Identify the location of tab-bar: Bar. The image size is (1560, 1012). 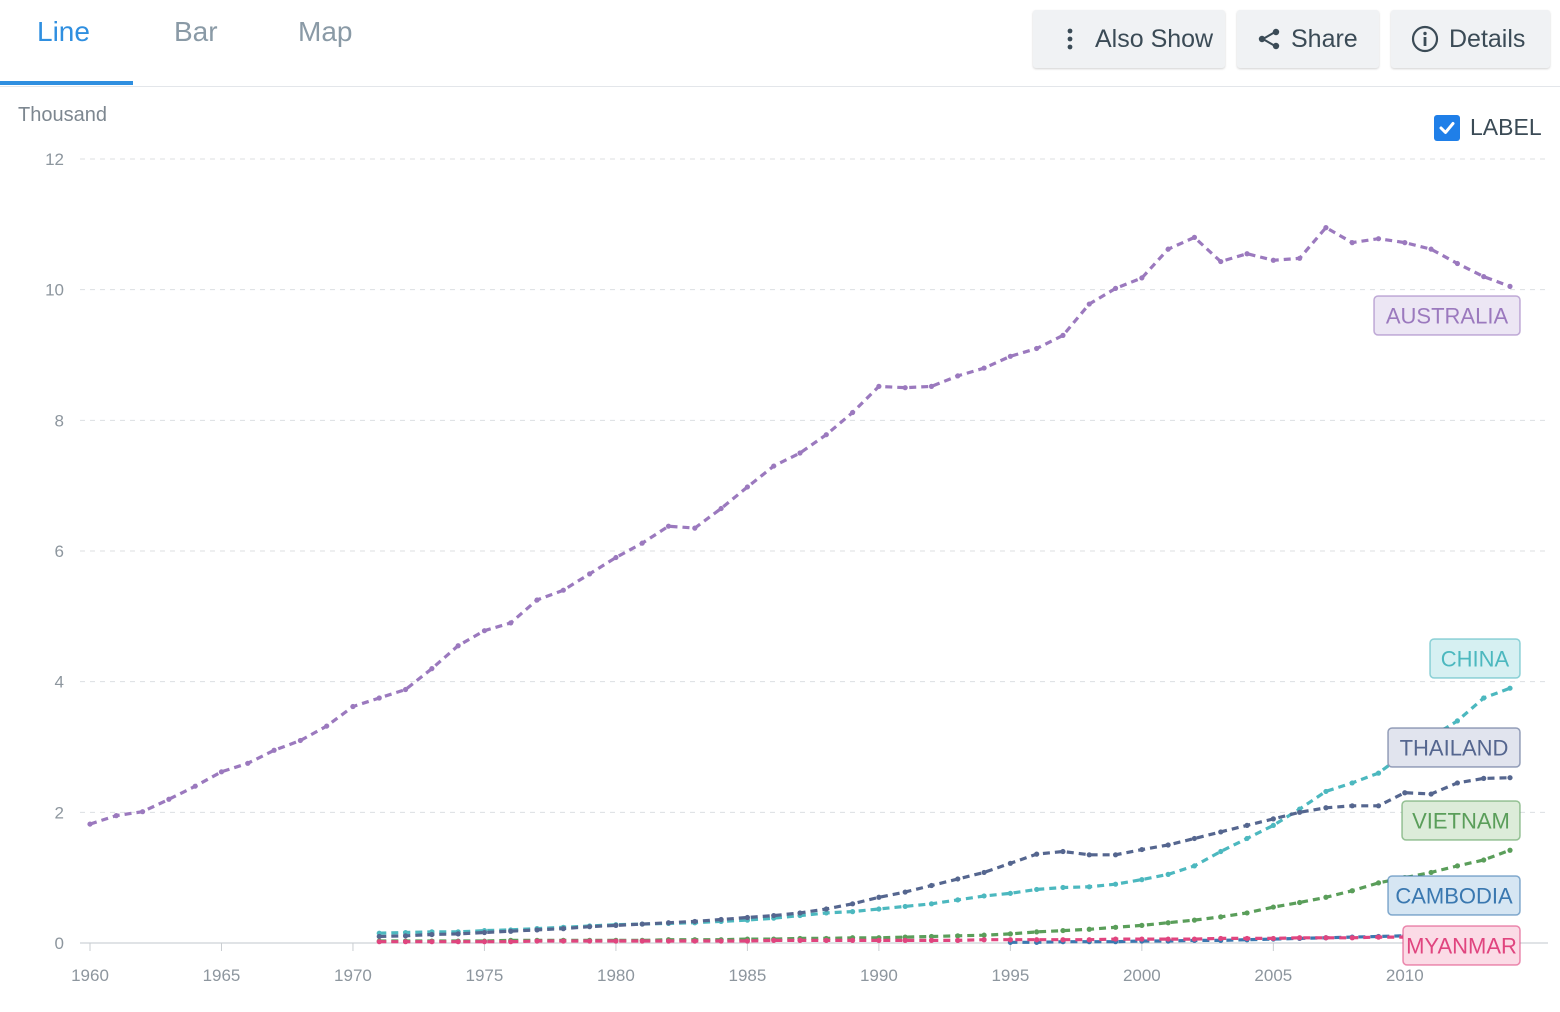
(196, 31).